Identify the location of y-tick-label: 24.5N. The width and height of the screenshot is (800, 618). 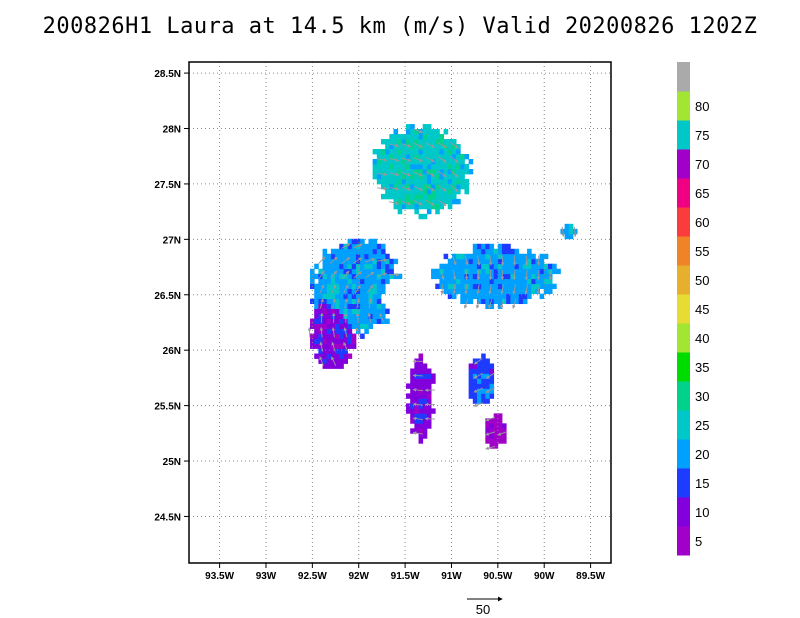
(167, 517).